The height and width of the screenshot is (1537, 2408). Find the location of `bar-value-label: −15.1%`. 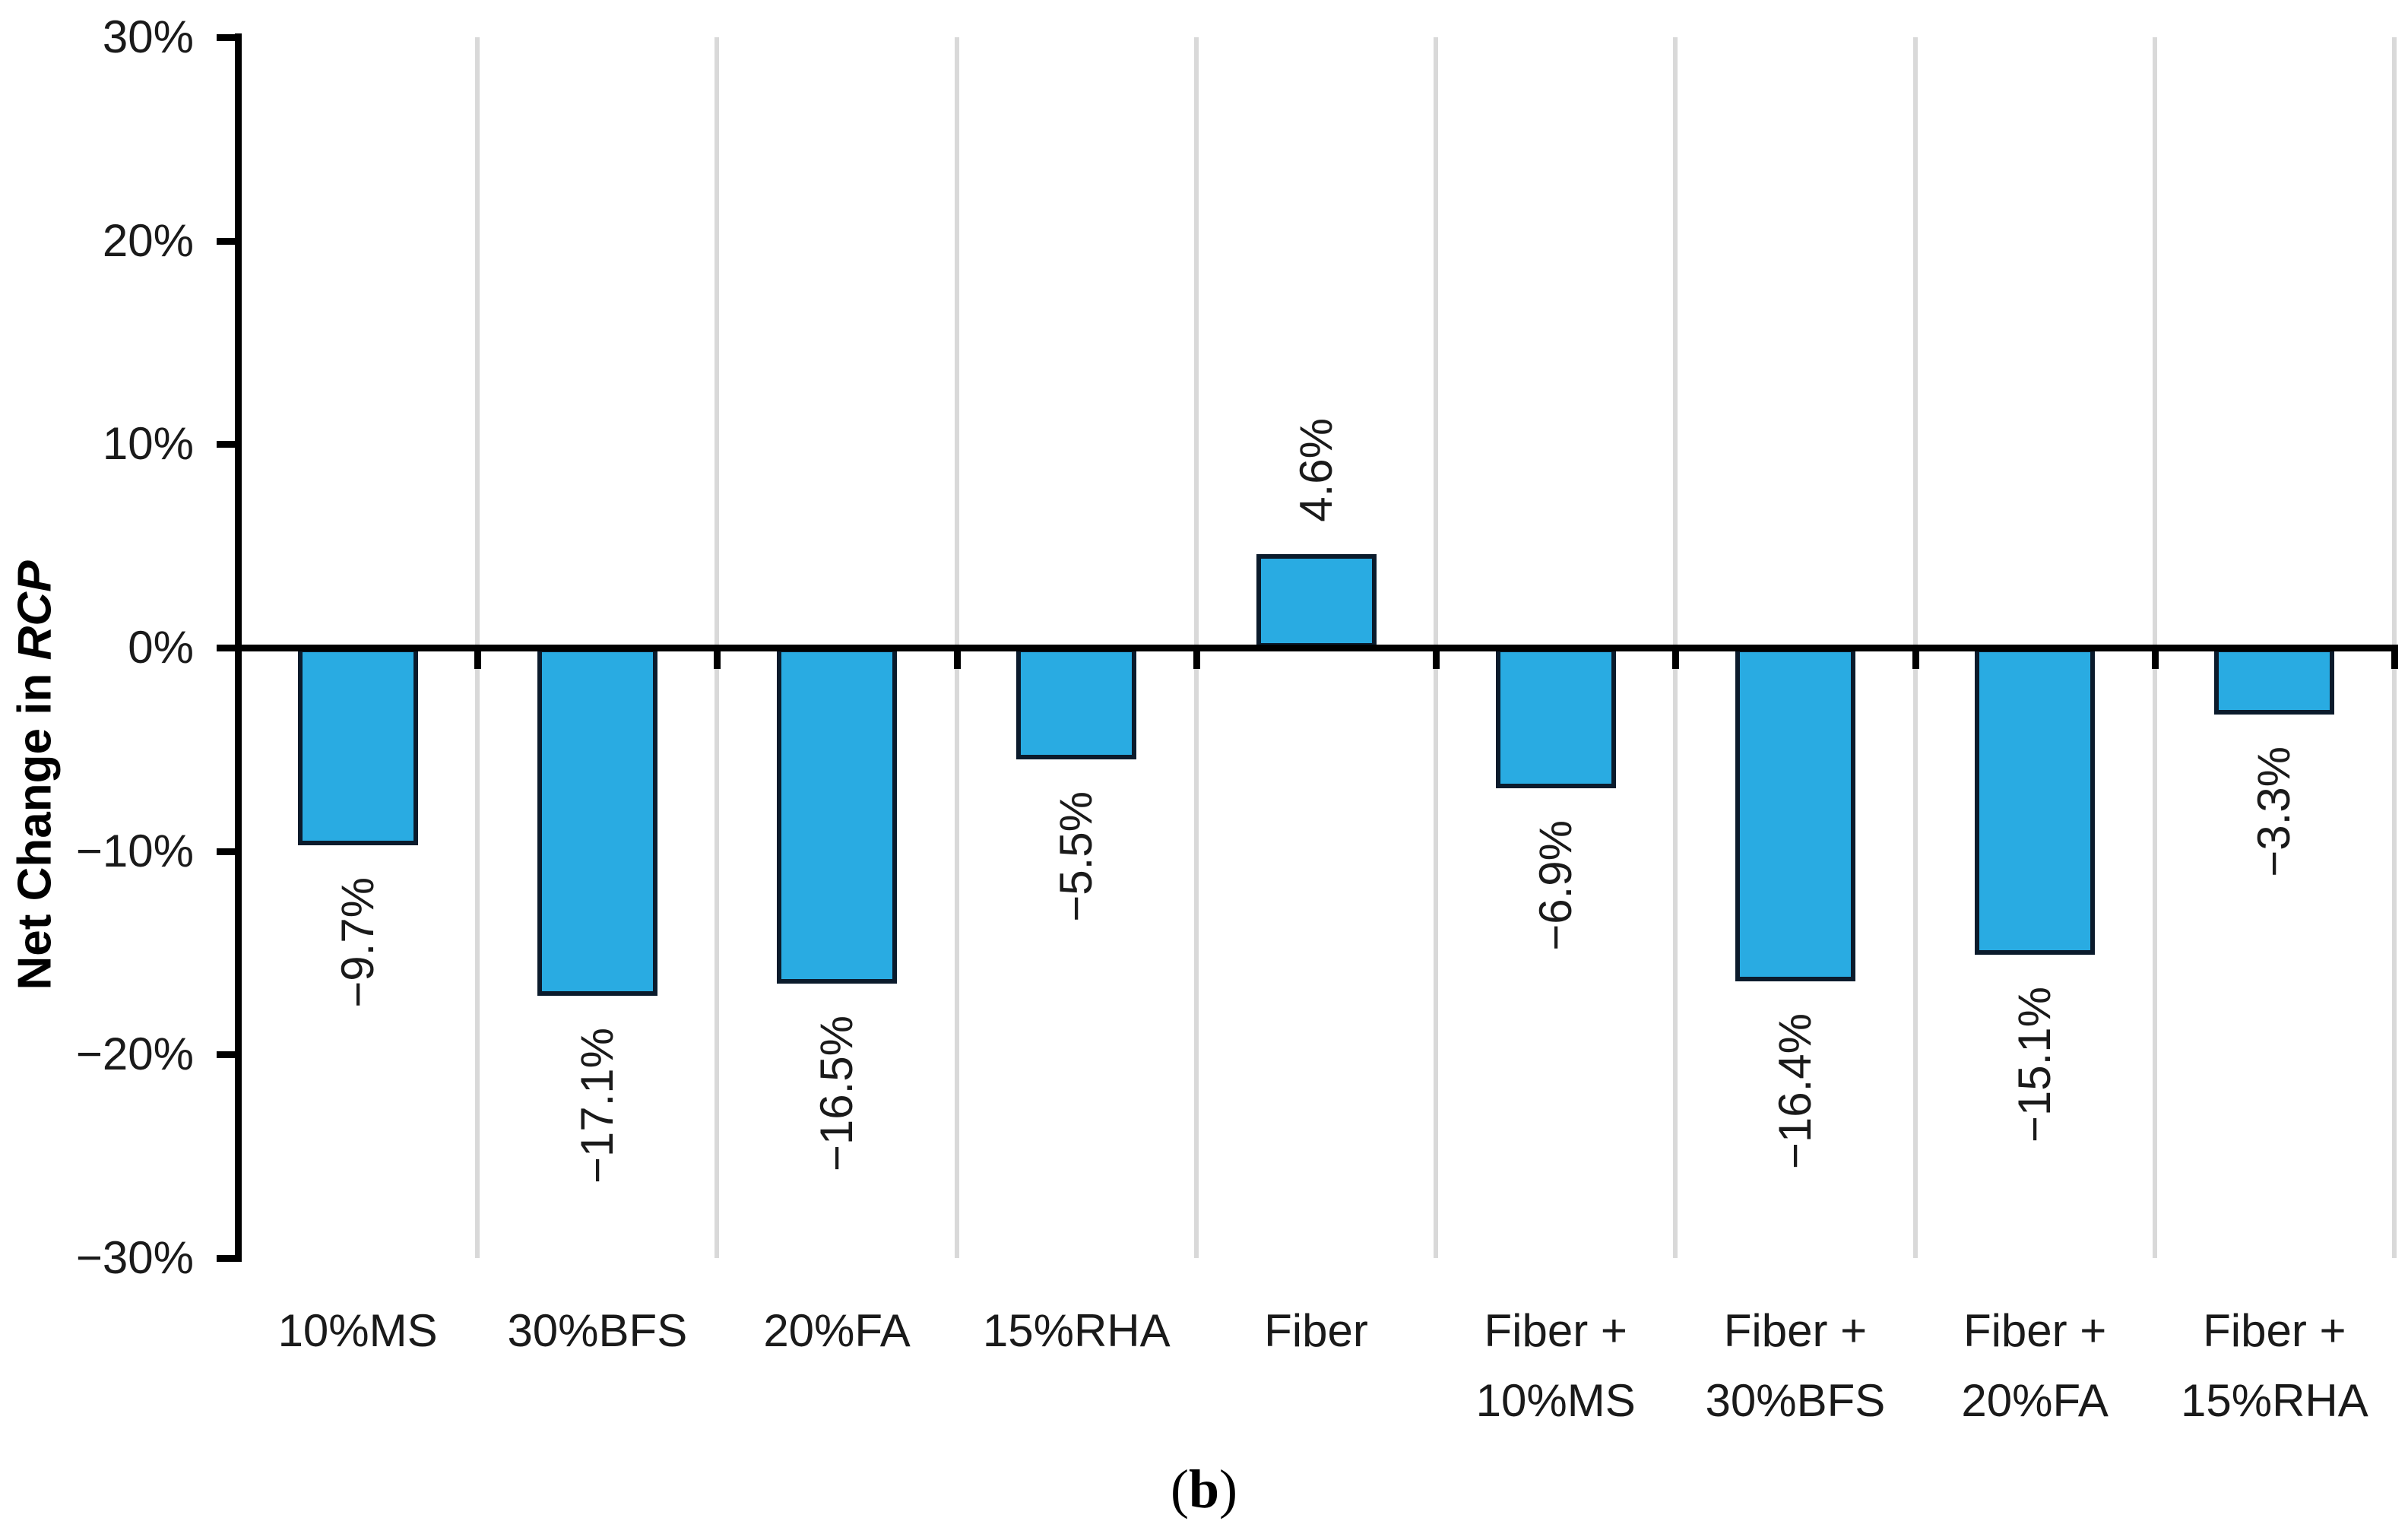

bar-value-label: −15.1% is located at coordinates (2035, 1065).